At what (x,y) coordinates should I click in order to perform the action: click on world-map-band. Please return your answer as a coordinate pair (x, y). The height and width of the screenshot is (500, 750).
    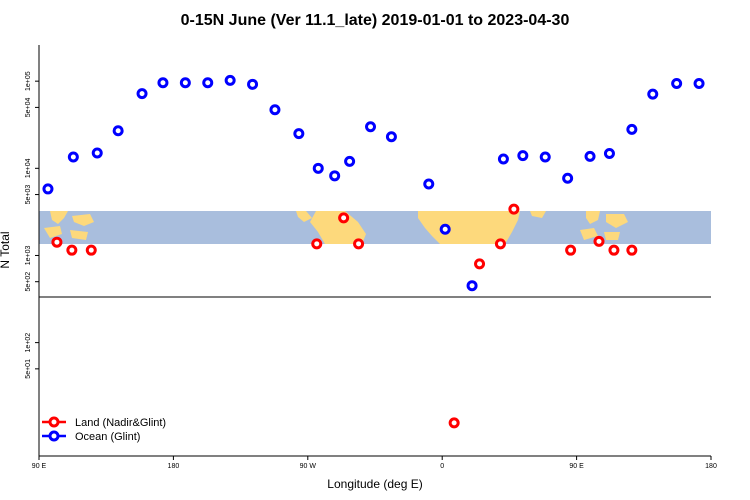
    Looking at the image, I should click on (375, 227).